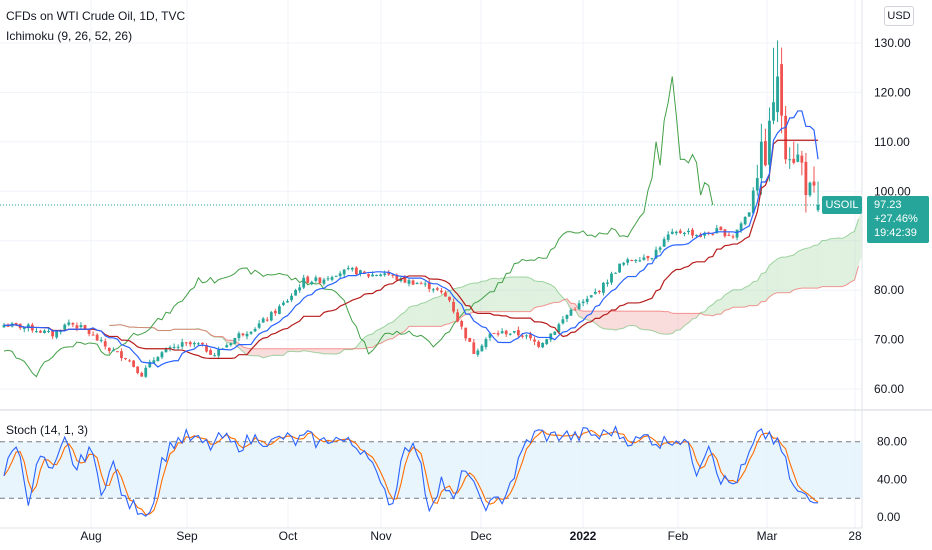 This screenshot has height=550, width=932. Describe the element at coordinates (69, 36) in the screenshot. I see `ichimoku-legend: Ichimoku (9, 26, 52, 26)` at that location.